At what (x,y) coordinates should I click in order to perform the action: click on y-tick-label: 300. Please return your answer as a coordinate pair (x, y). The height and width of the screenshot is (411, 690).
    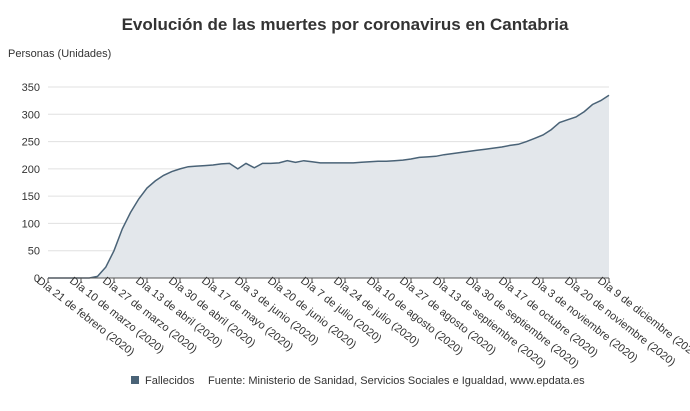
    Looking at the image, I should click on (31, 115).